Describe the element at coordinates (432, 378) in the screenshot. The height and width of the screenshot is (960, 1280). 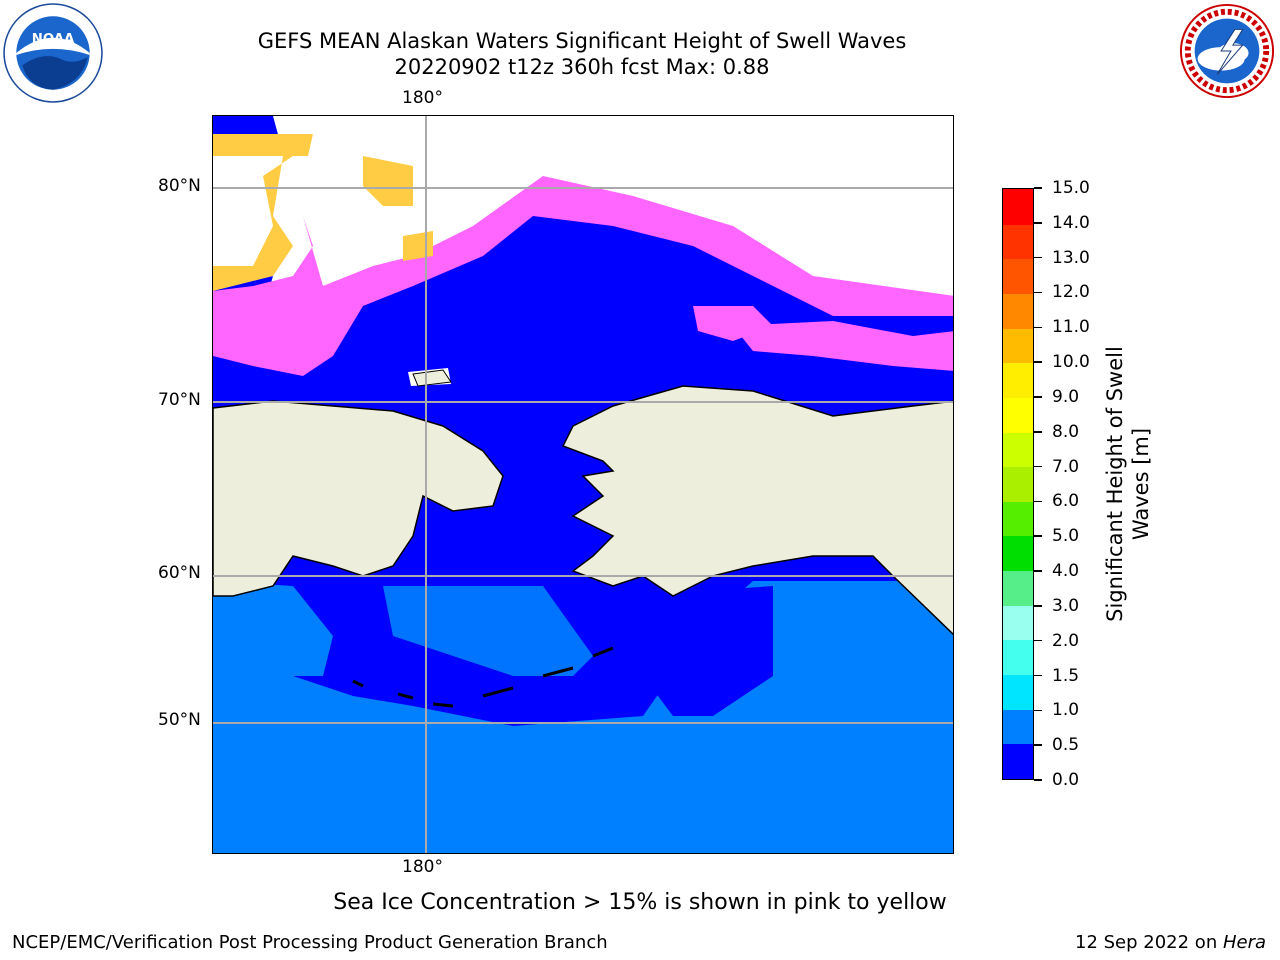
I see `land-wrangel` at that location.